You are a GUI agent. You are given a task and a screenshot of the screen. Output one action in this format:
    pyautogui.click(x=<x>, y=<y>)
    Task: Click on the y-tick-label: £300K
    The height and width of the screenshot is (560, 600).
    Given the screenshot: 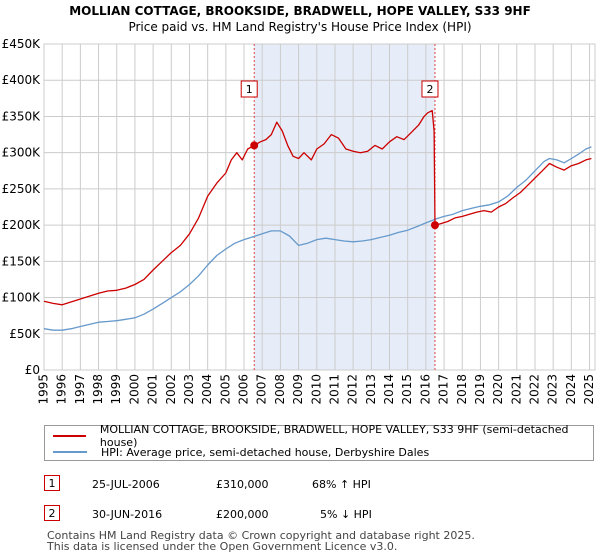 What is the action you would take?
    pyautogui.click(x=22, y=153)
    